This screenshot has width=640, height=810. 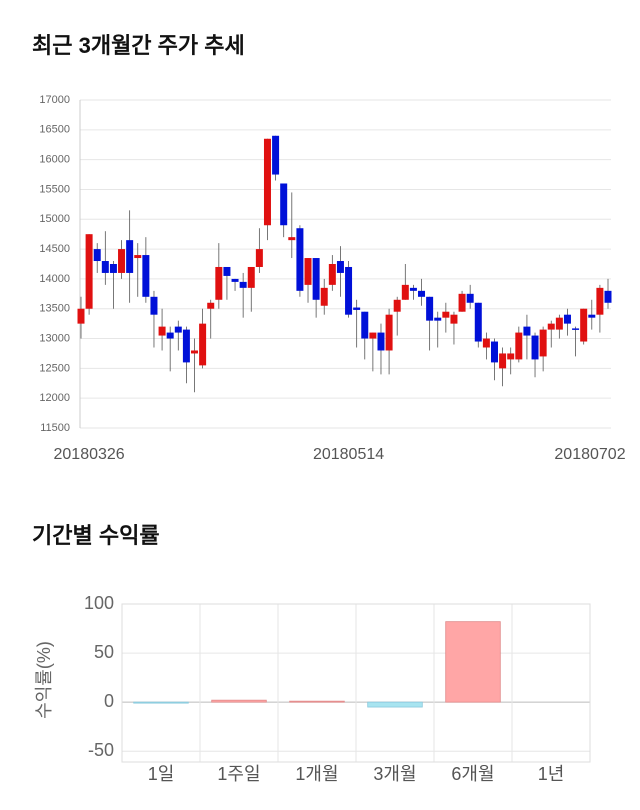 I want to click on y-tick-label: 17000, so click(x=54, y=100).